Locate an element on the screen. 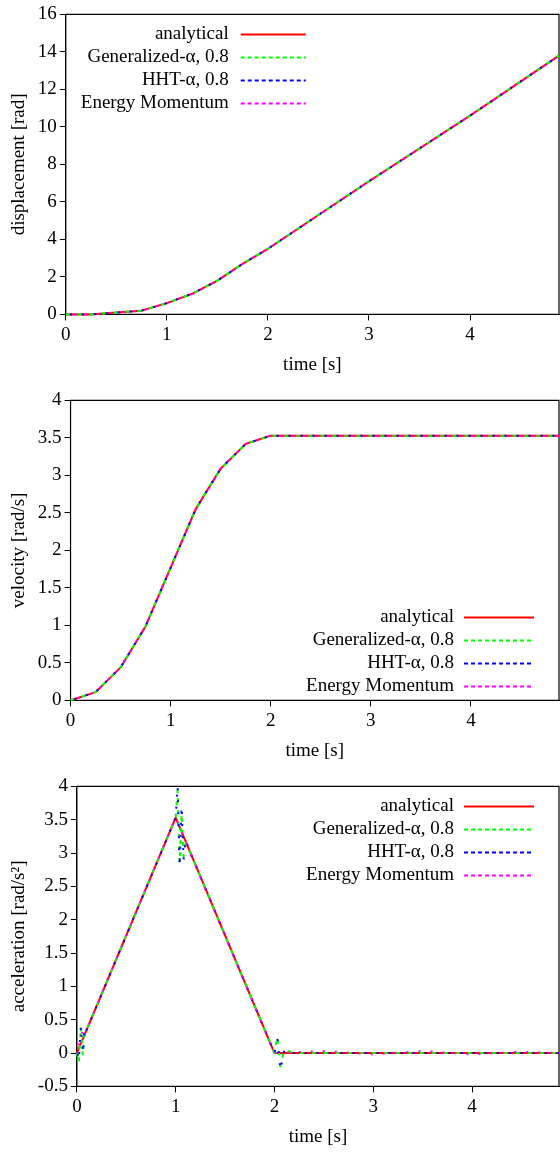 This screenshot has width=560, height=1160. x-tick-label: 0 is located at coordinates (77, 1105).